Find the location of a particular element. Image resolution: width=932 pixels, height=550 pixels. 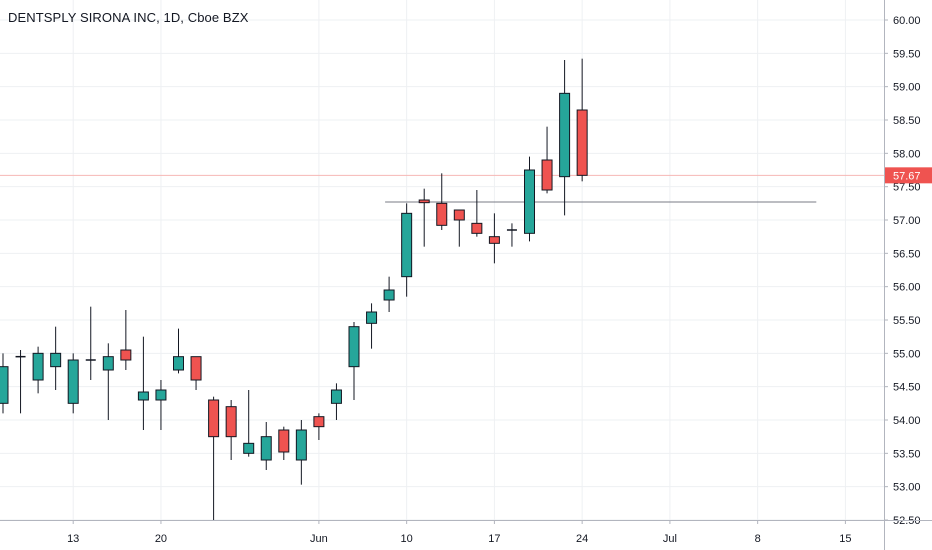

last-price-label: 57.67 is located at coordinates (907, 176).